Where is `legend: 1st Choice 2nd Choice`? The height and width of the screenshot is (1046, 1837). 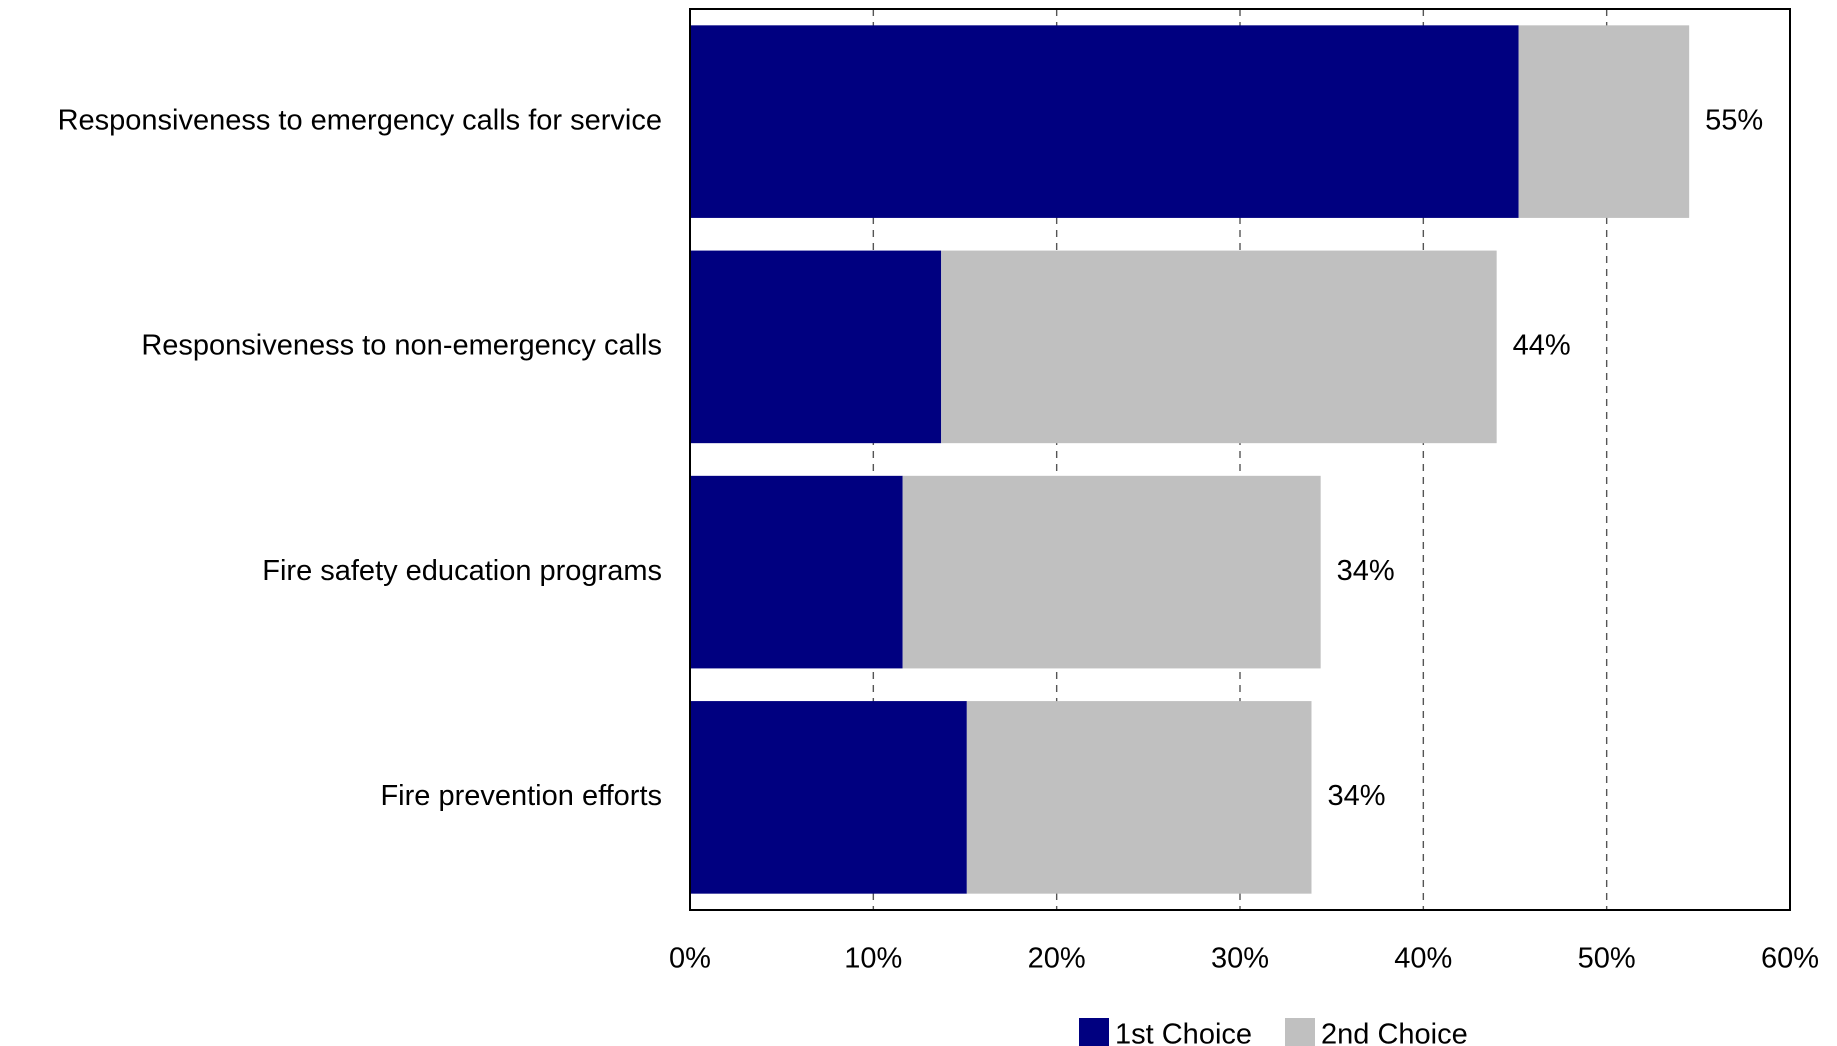 legend: 1st Choice 2nd Choice is located at coordinates (1273, 1032).